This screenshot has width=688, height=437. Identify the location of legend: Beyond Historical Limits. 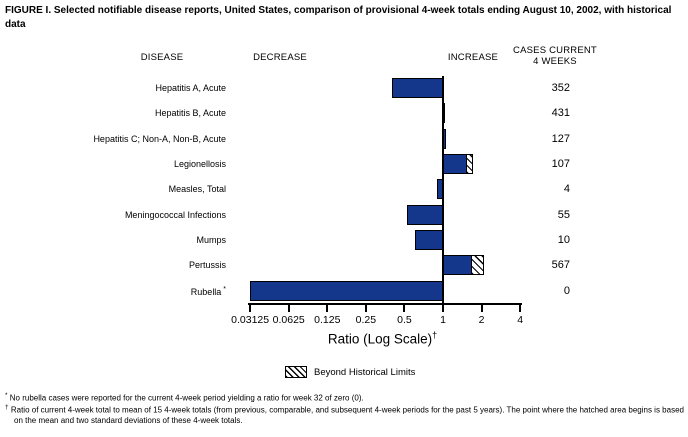
(350, 372).